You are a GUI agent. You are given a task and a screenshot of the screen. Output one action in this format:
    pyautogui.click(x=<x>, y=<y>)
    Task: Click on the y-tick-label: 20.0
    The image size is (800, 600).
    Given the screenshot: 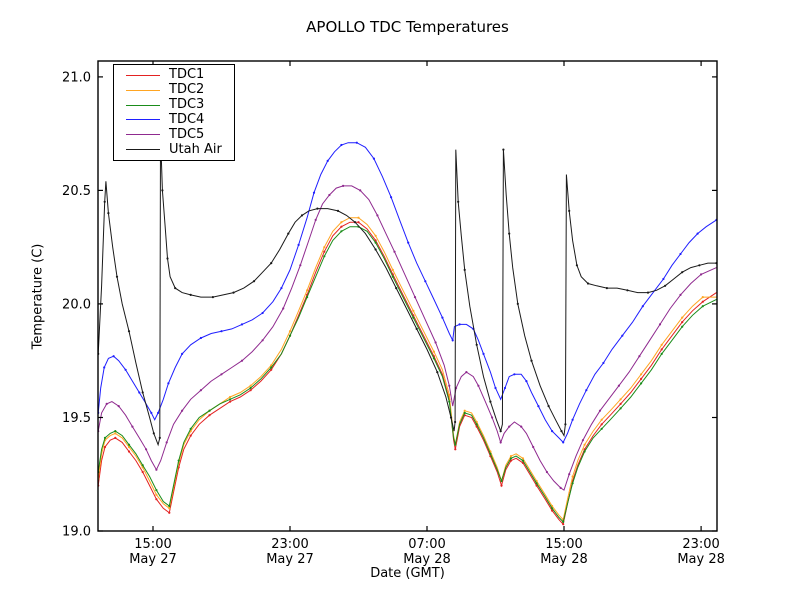 What is the action you would take?
    pyautogui.click(x=76, y=304)
    